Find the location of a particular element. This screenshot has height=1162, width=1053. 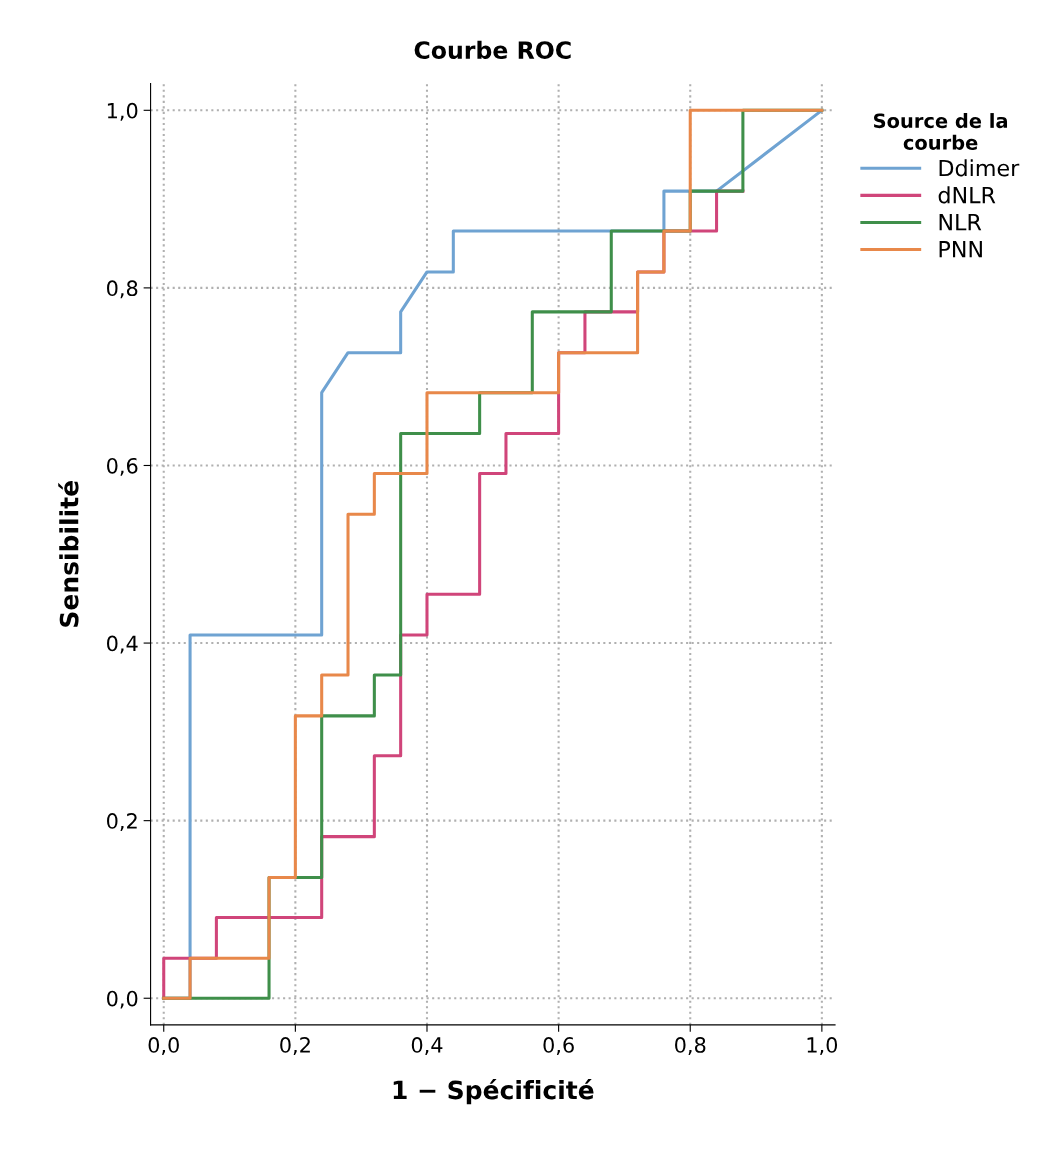

y-tick-label: 0,6 is located at coordinates (122, 466).